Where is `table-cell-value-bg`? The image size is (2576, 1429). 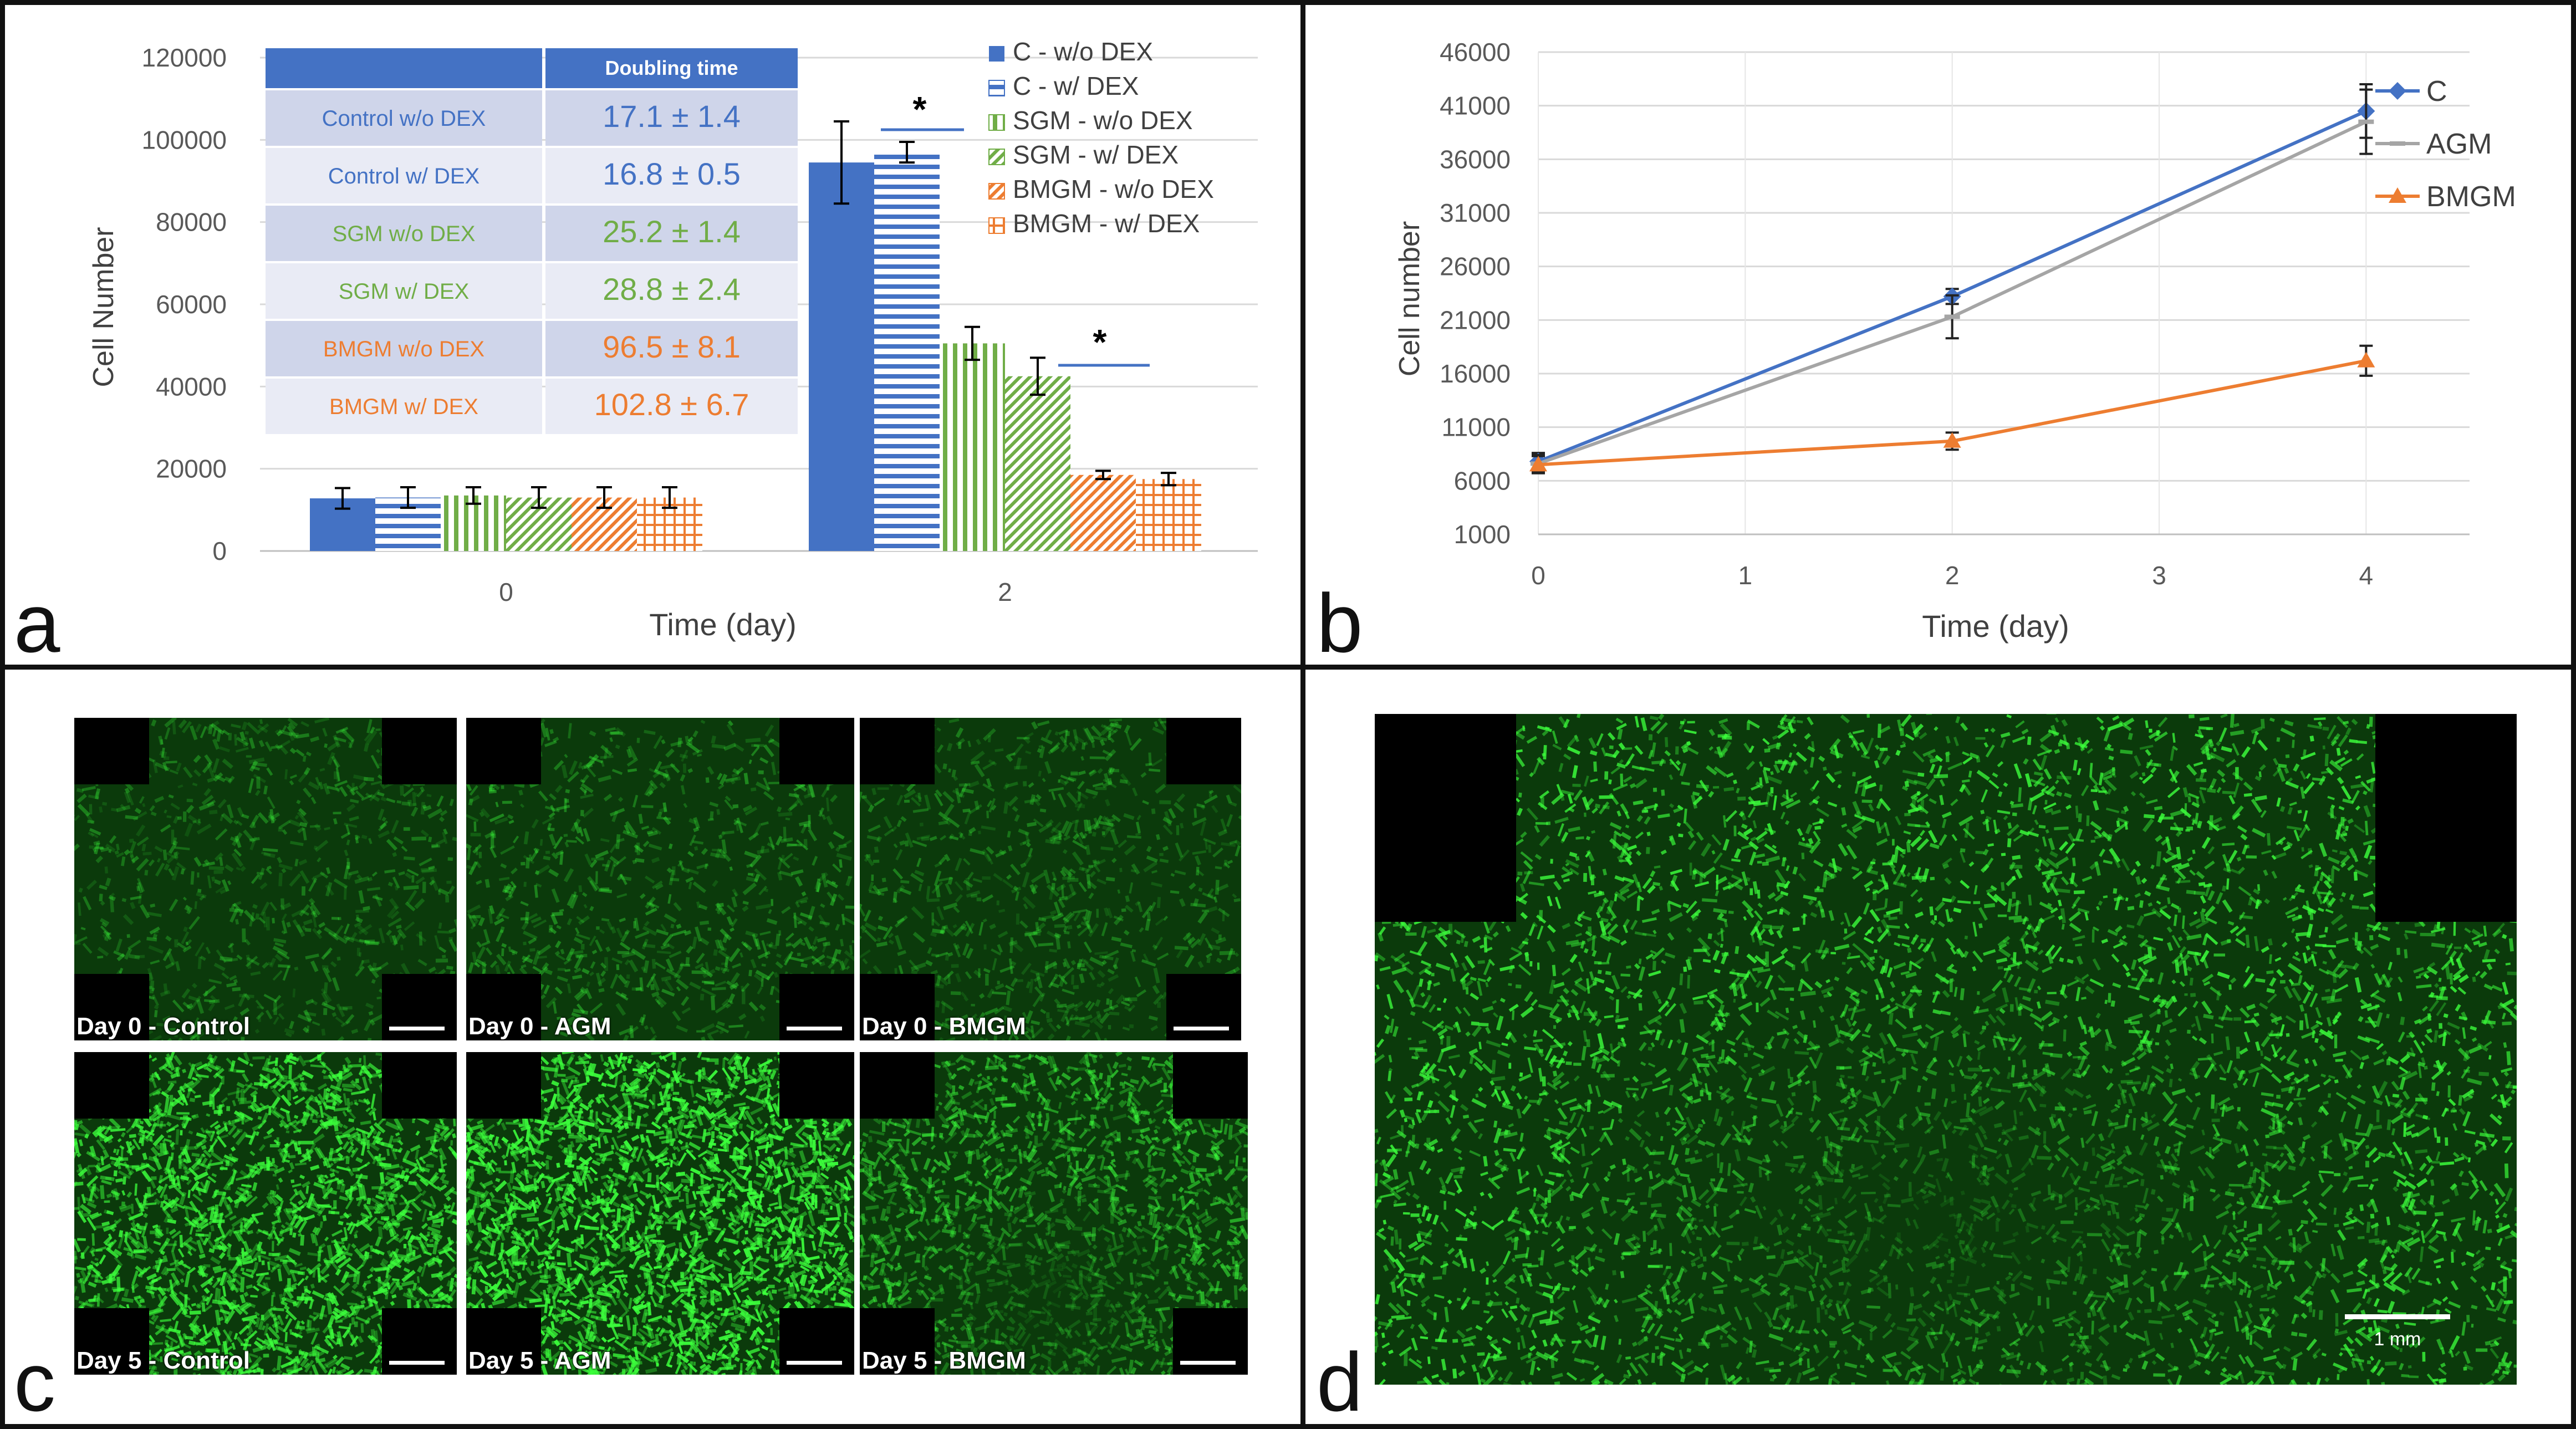
table-cell-value-bg is located at coordinates (671, 175).